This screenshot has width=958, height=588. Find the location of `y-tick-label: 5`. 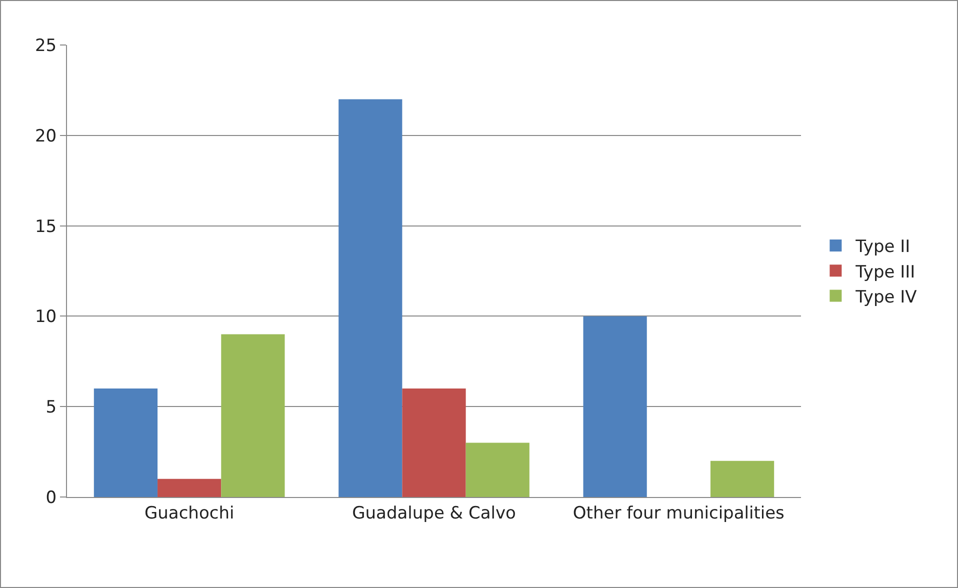

y-tick-label: 5 is located at coordinates (51, 408).